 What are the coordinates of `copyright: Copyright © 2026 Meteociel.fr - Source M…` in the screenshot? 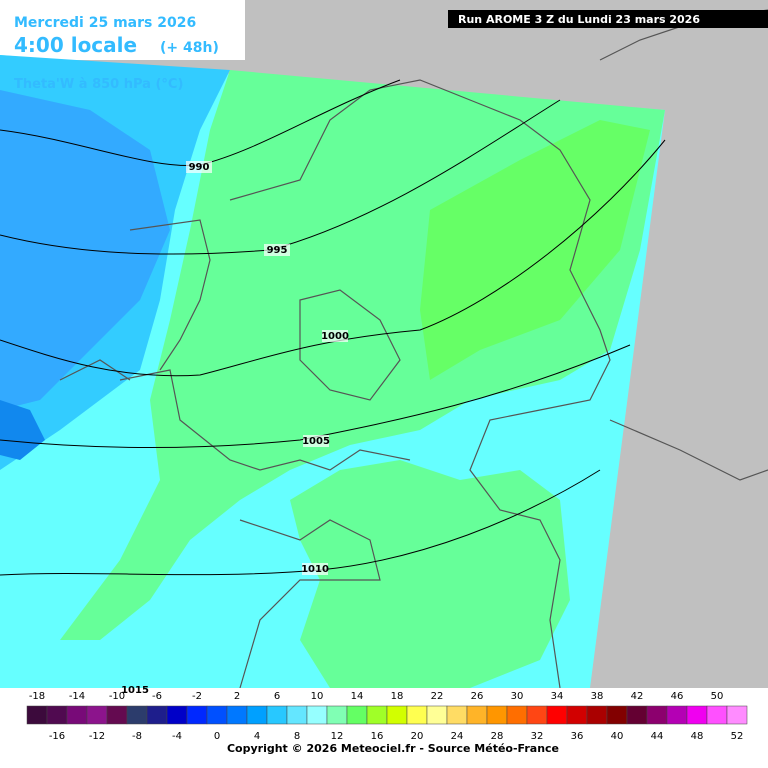 It's located at (393, 748).